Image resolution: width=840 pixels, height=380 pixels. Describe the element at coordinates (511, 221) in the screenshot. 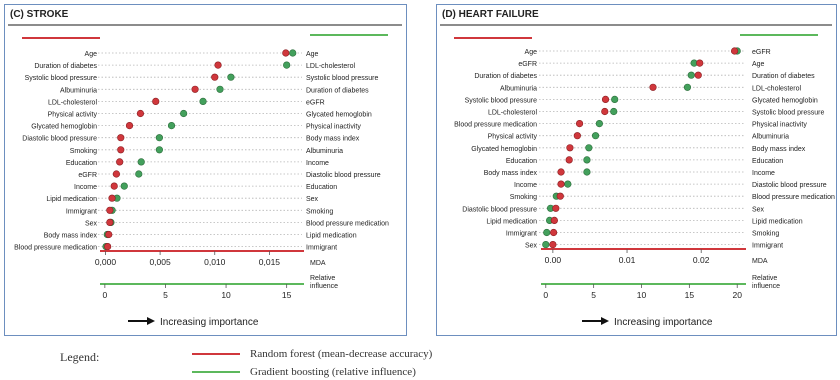

I see `hf-rf-label: Lipid medication` at that location.